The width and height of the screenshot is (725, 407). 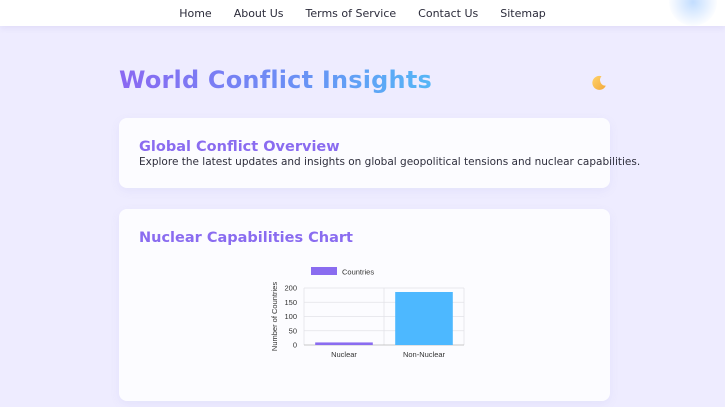 What do you see at coordinates (195, 13) in the screenshot?
I see `nav-home-link: Home` at bounding box center [195, 13].